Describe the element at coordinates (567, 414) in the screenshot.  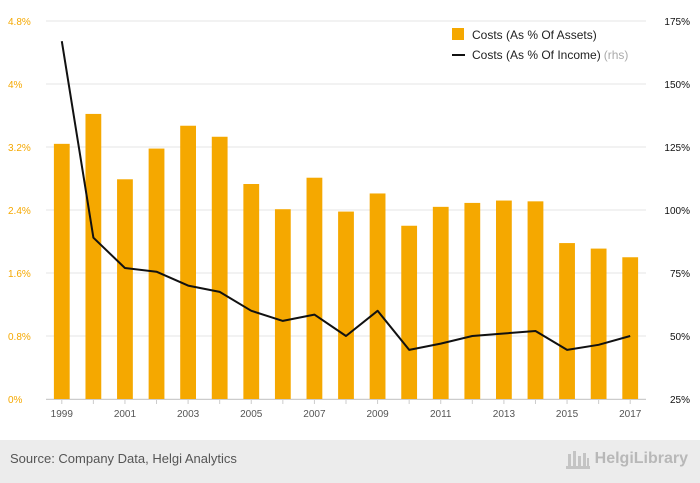
I see `x-axis-tick-label: 2015` at that location.